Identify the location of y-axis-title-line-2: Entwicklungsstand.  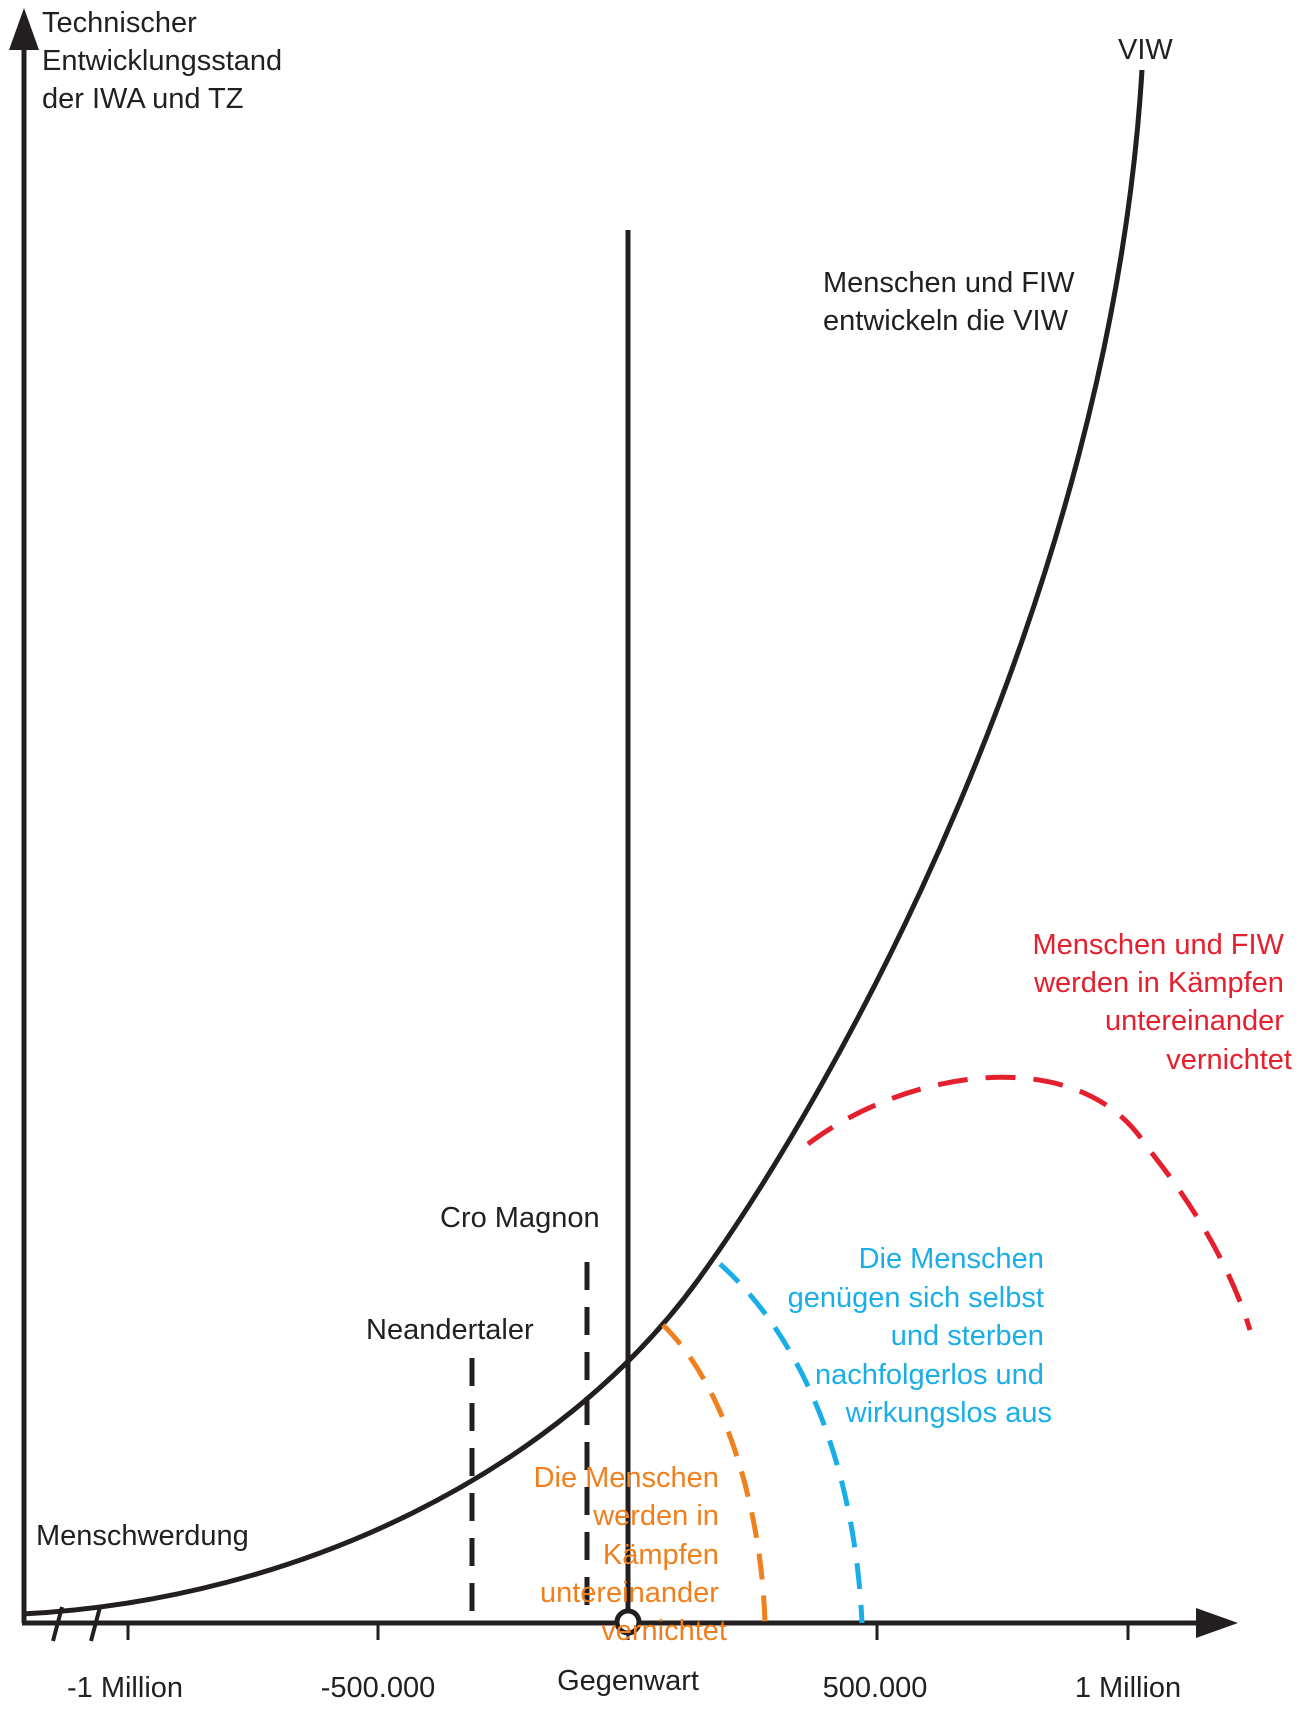
(162, 61).